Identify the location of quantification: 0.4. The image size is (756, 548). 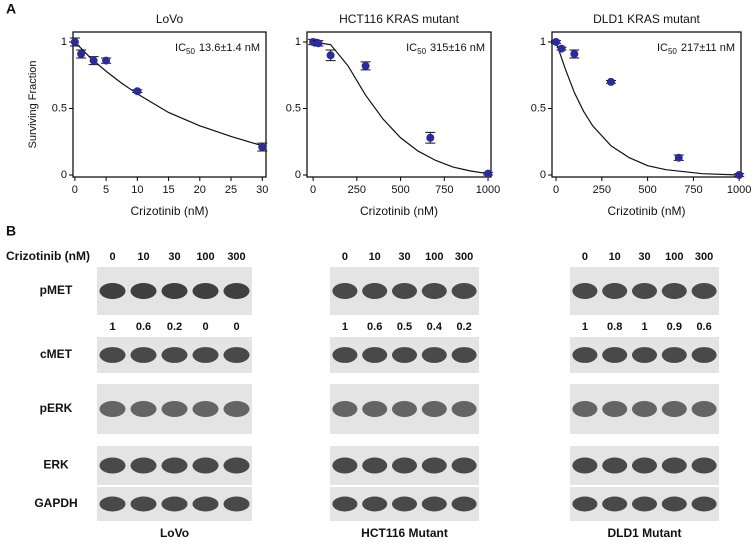
(435, 327).